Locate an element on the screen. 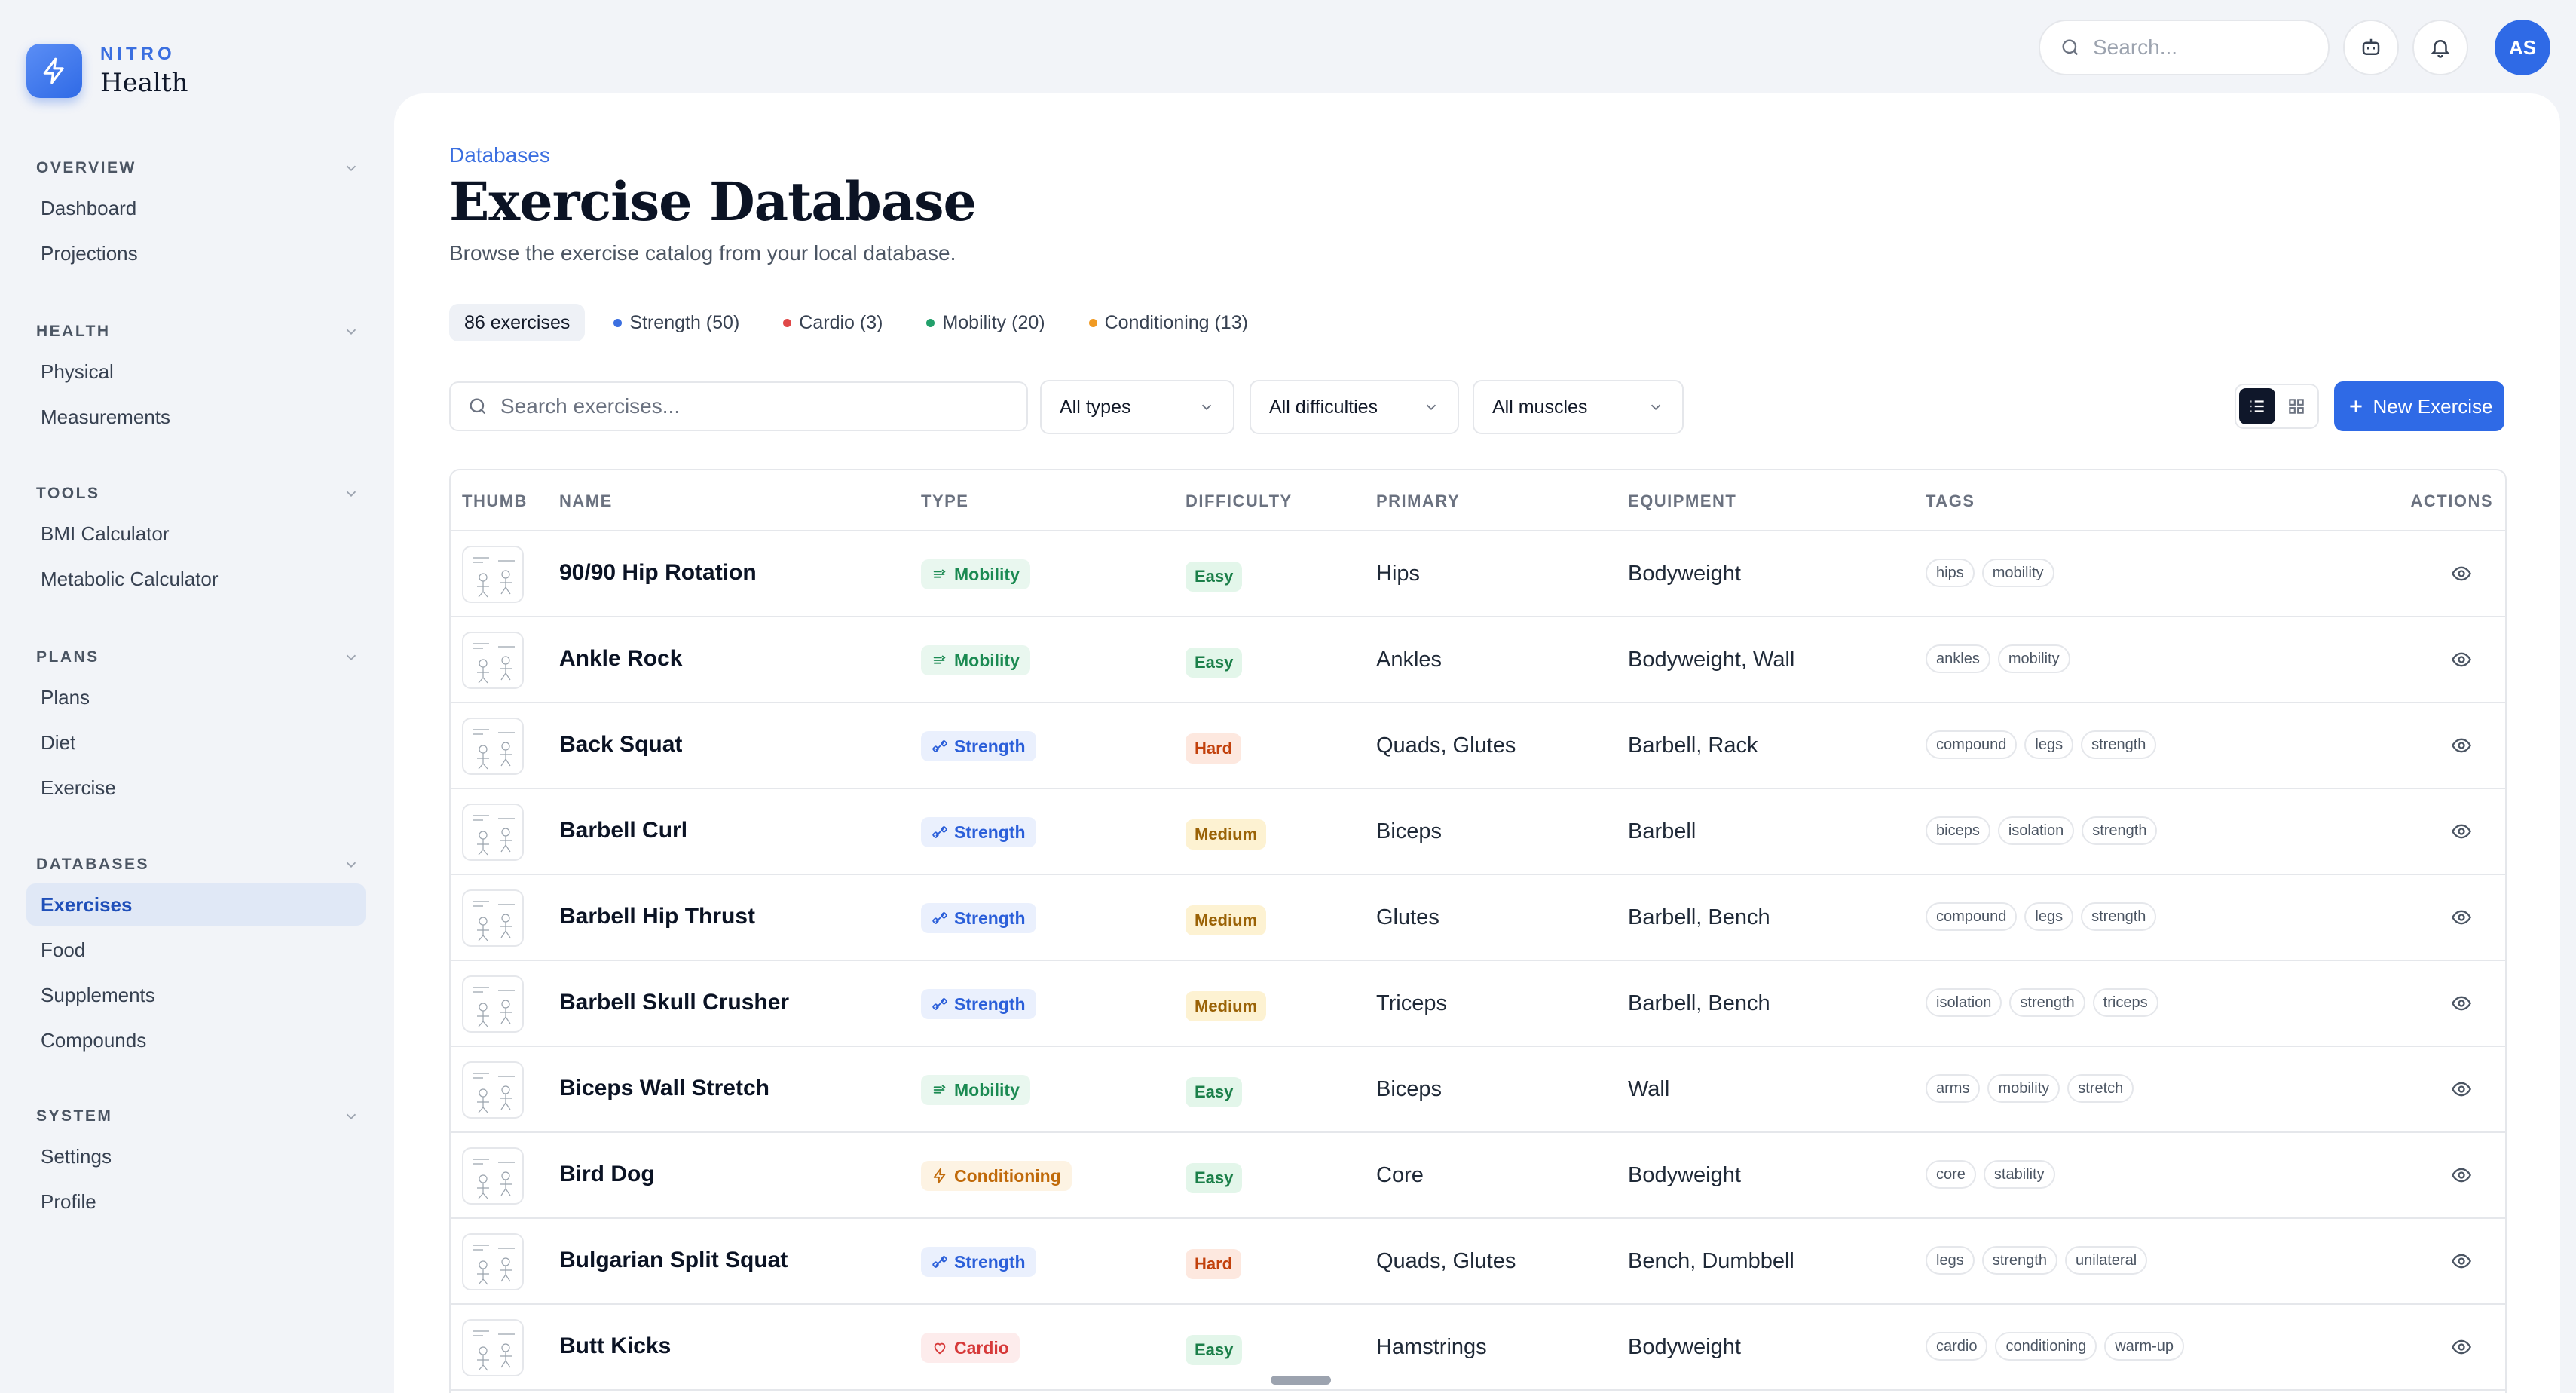 This screenshot has width=2576, height=1393. muscles-select: All muscles is located at coordinates (1579, 407).